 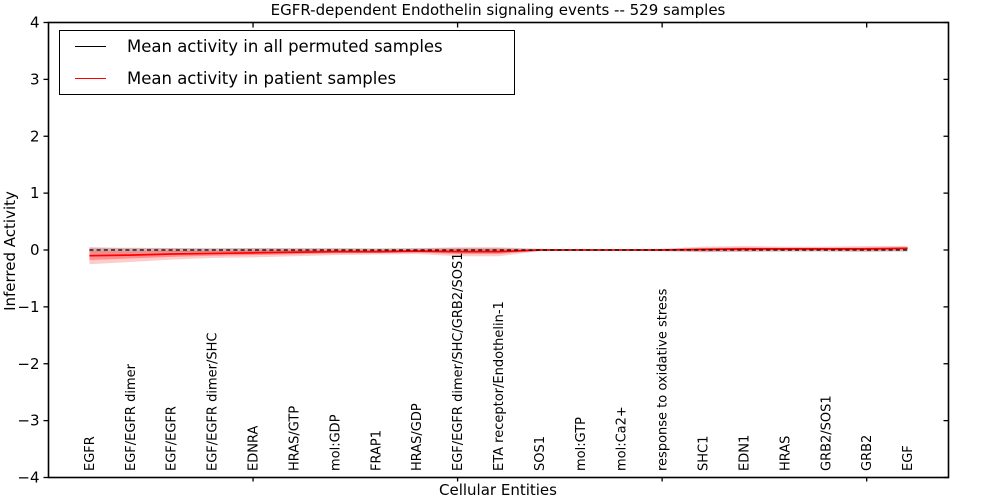 I want to click on y-tick-label: 2, so click(x=35, y=136).